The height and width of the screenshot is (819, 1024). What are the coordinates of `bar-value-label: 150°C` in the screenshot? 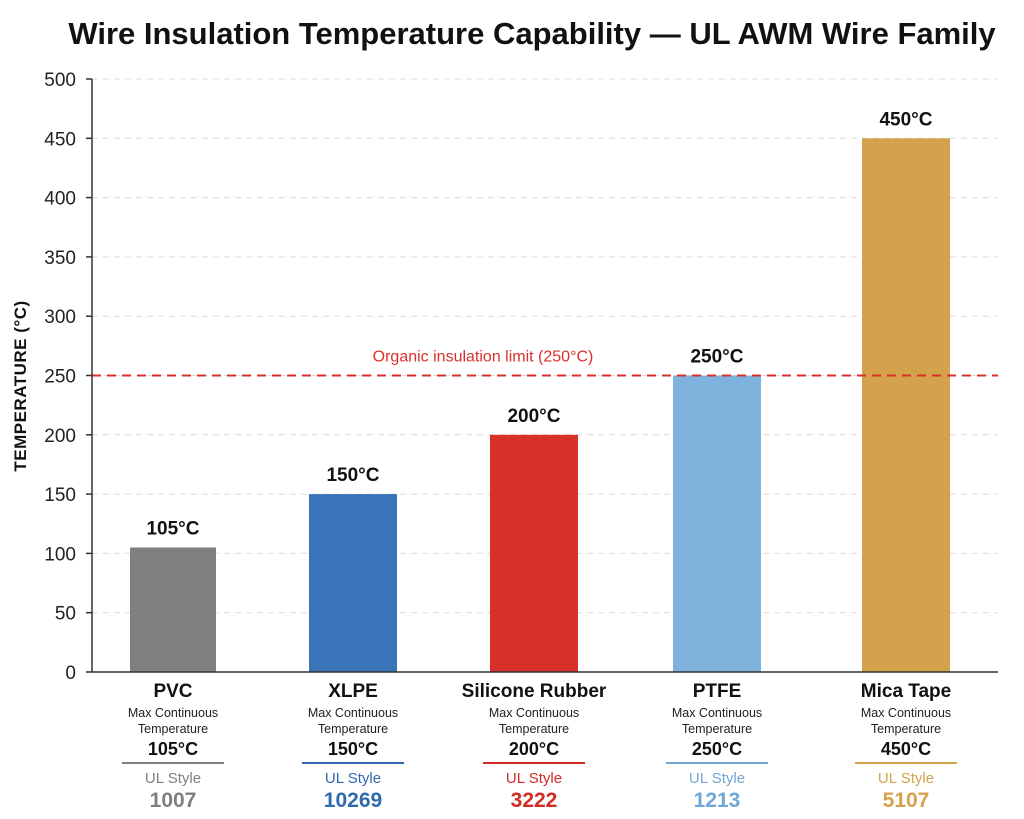 It's located at (352, 475).